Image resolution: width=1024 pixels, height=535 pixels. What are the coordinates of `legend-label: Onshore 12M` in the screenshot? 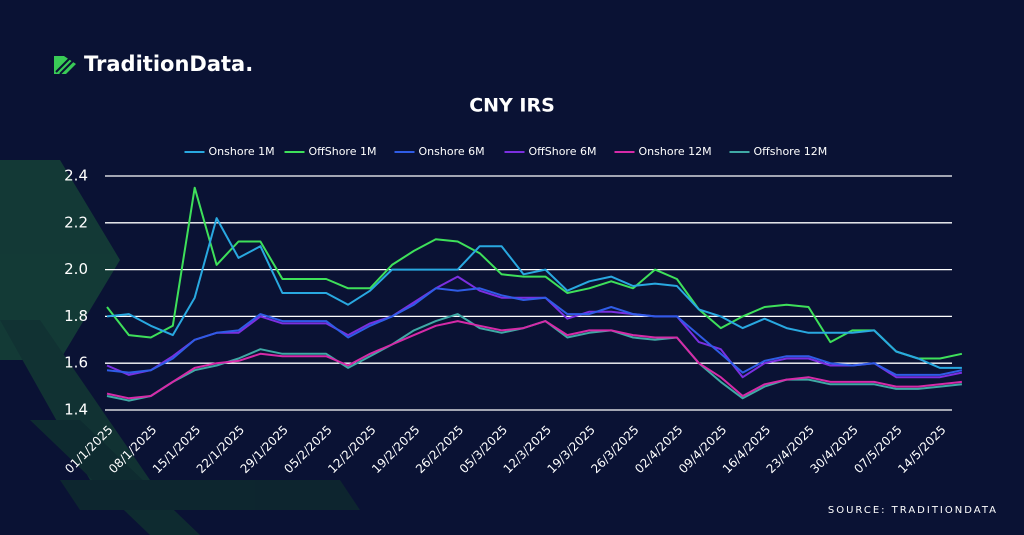 It's located at (675, 151).